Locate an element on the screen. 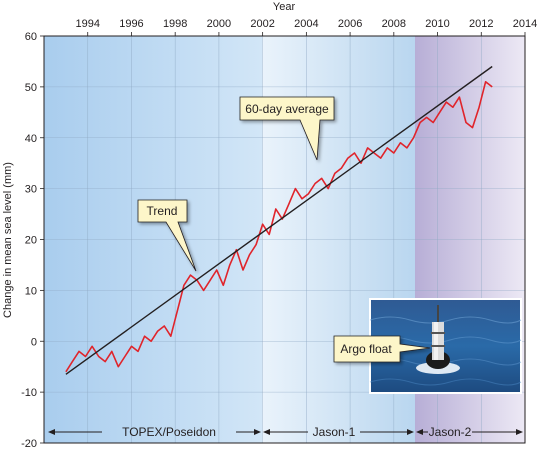 This screenshot has width=542, height=460. topex-label: TOPEX/Poseidon is located at coordinates (169, 432).